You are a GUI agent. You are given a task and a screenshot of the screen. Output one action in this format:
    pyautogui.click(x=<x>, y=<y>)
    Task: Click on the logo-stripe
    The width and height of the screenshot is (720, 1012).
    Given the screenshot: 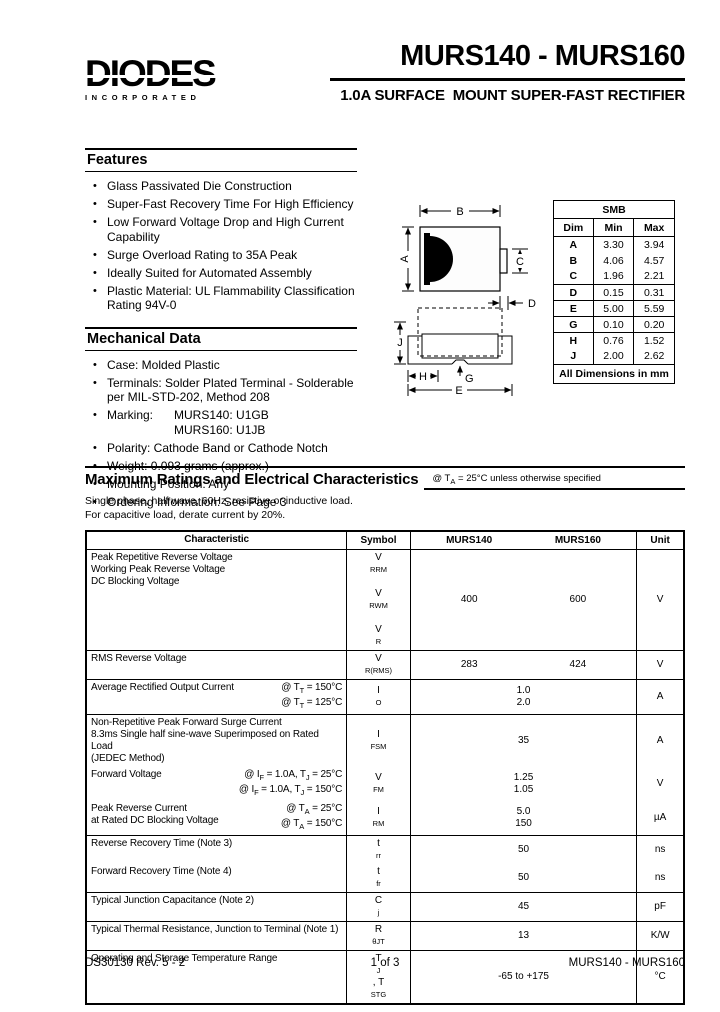 What is the action you would take?
    pyautogui.click(x=158, y=76)
    